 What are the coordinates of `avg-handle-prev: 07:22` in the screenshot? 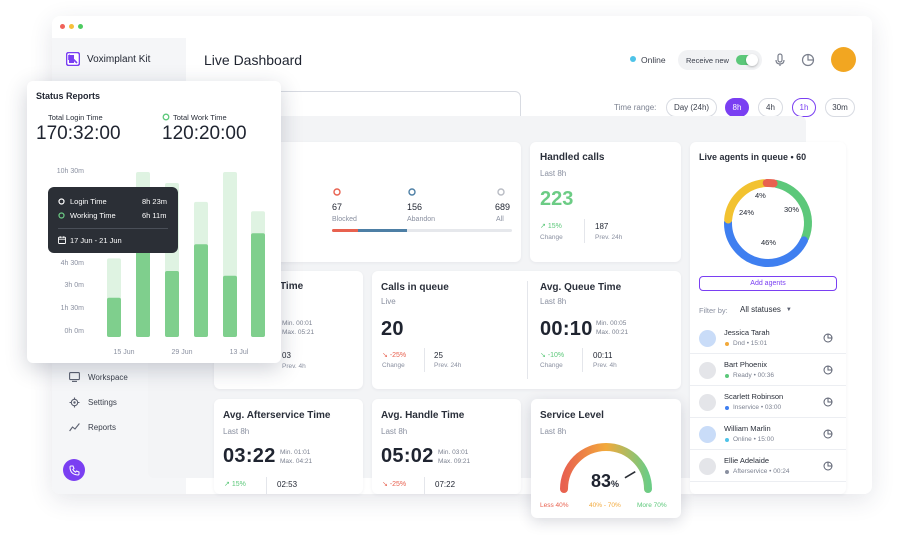 It's located at (445, 484).